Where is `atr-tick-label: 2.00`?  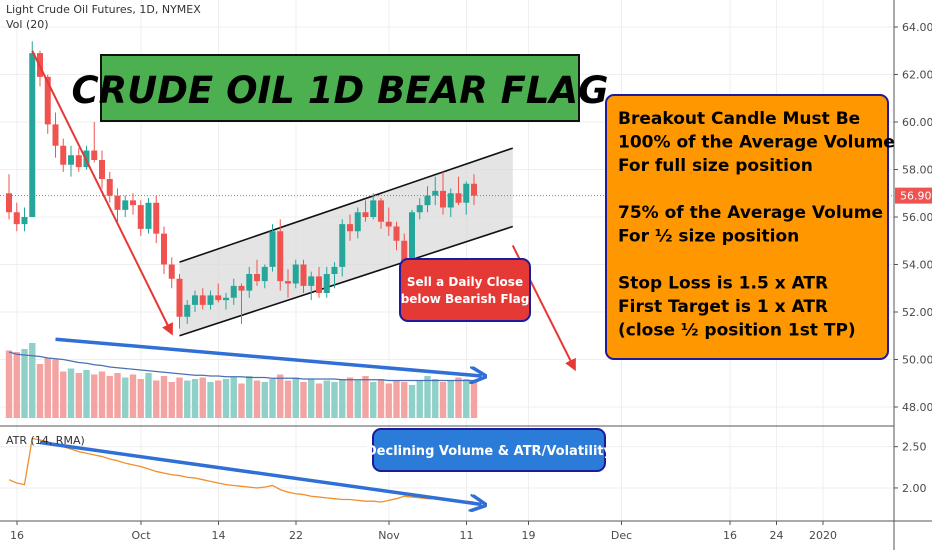
atr-tick-label: 2.00 is located at coordinates (914, 488).